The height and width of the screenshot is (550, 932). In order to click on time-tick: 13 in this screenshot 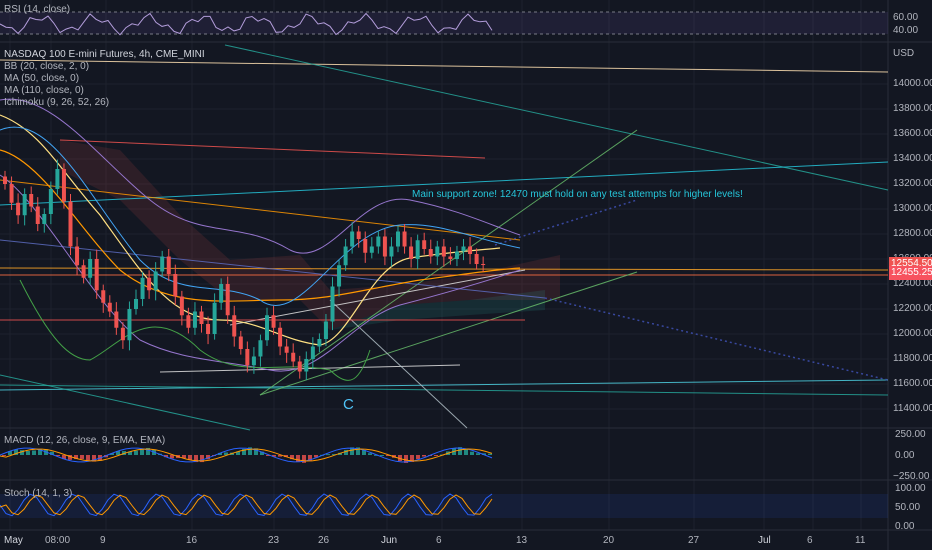, I will do `click(522, 540)`.